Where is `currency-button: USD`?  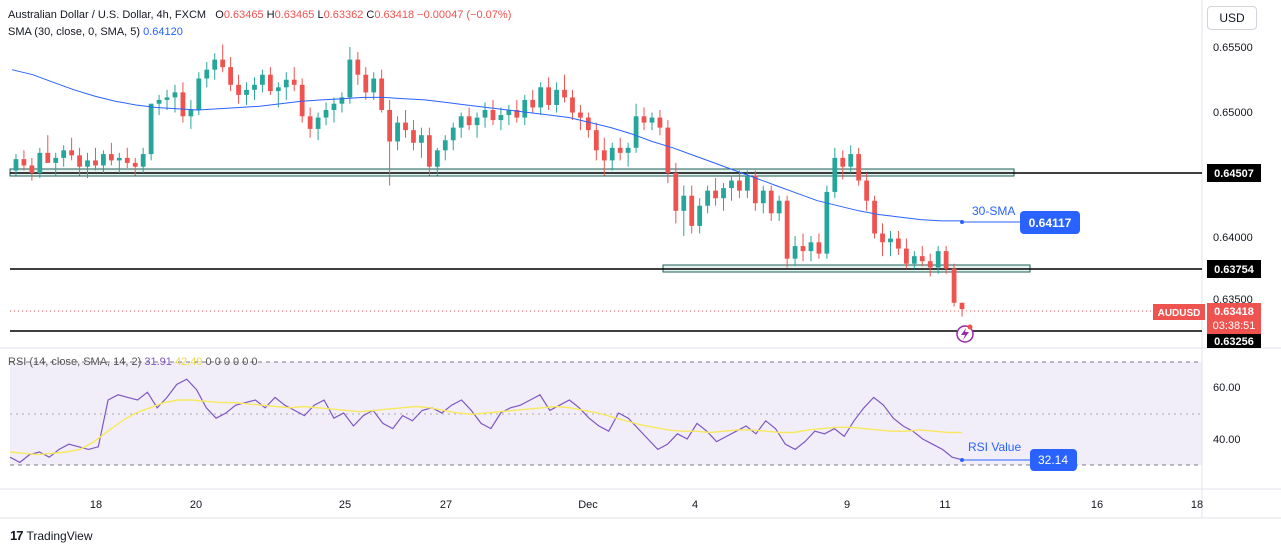 currency-button: USD is located at coordinates (1232, 18).